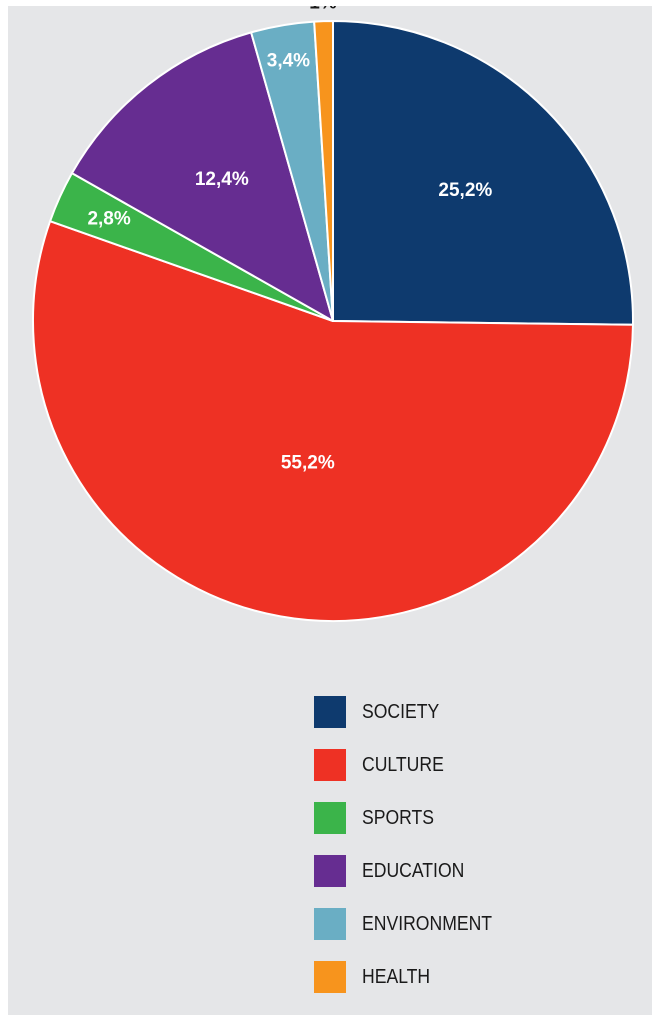  I want to click on legend-label: HEALTH, so click(396, 976).